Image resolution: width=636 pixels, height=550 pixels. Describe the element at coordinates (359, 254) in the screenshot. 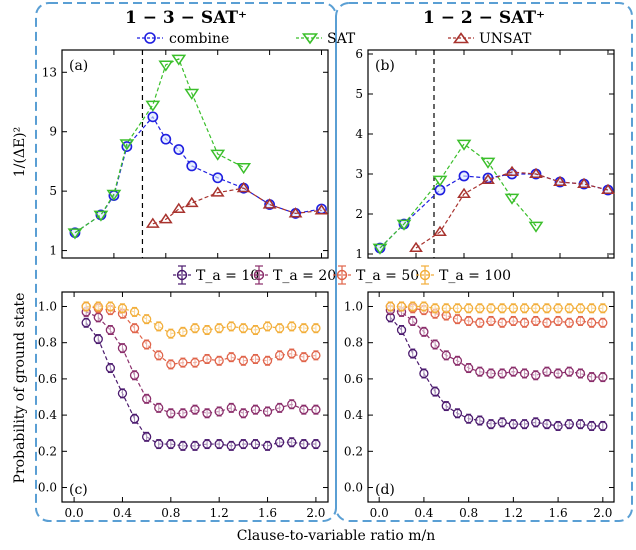

I see `y-tick-label: 1` at that location.